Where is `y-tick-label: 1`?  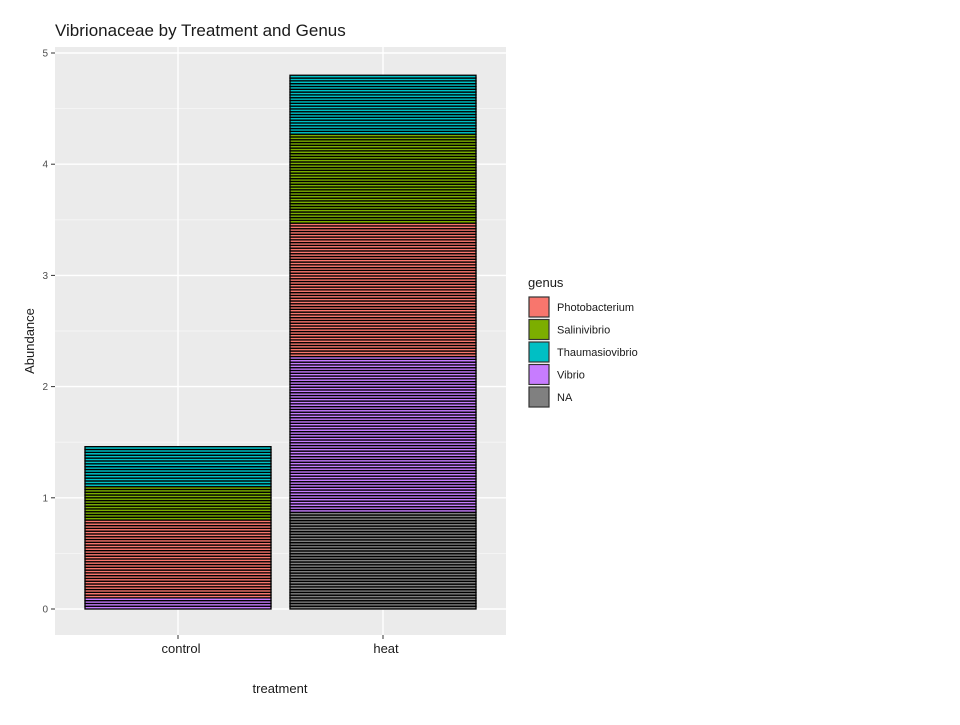 y-tick-label: 1 is located at coordinates (45, 498).